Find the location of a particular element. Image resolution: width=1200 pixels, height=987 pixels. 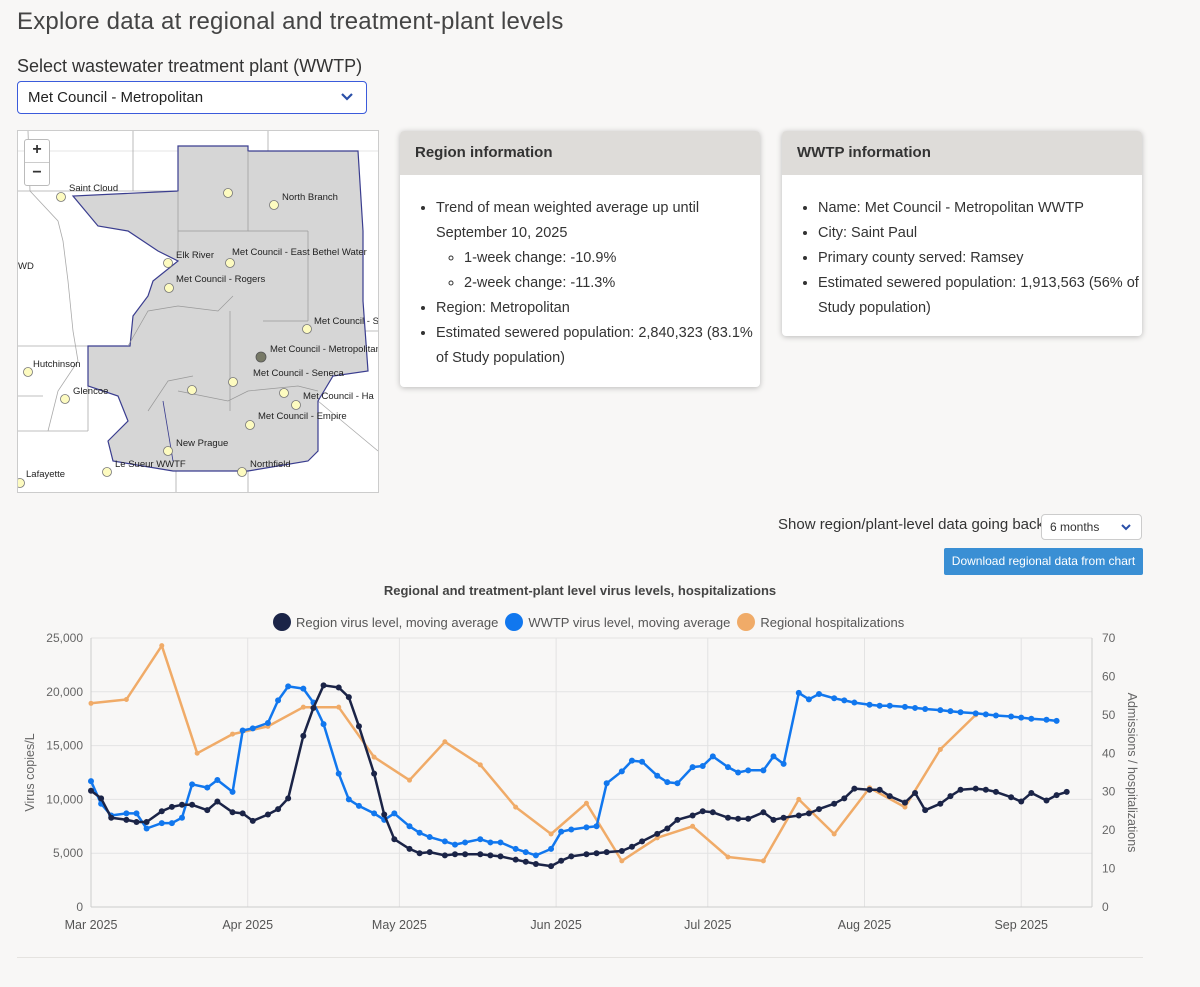

legend-dot-hosp is located at coordinates (746, 622).